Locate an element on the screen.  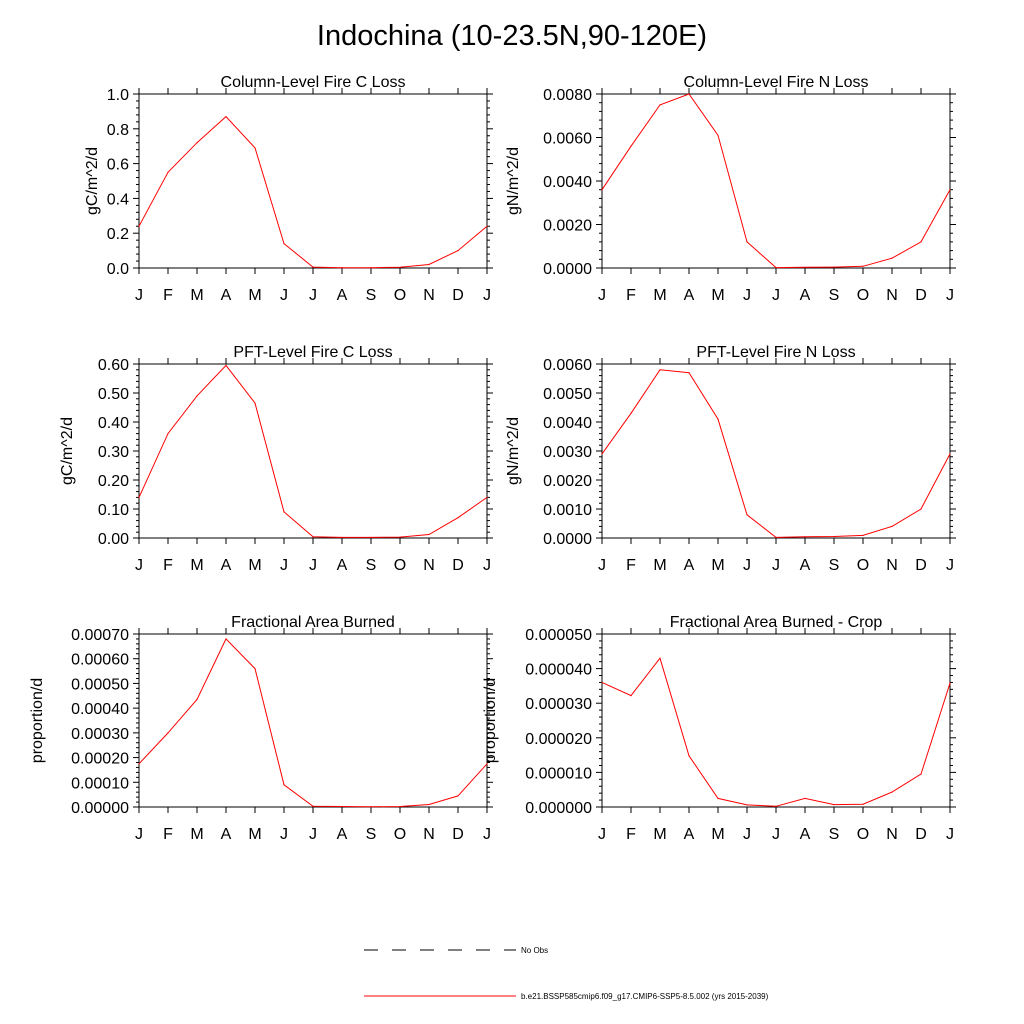
y-tick-label: 0.00000 is located at coordinates (100, 808).